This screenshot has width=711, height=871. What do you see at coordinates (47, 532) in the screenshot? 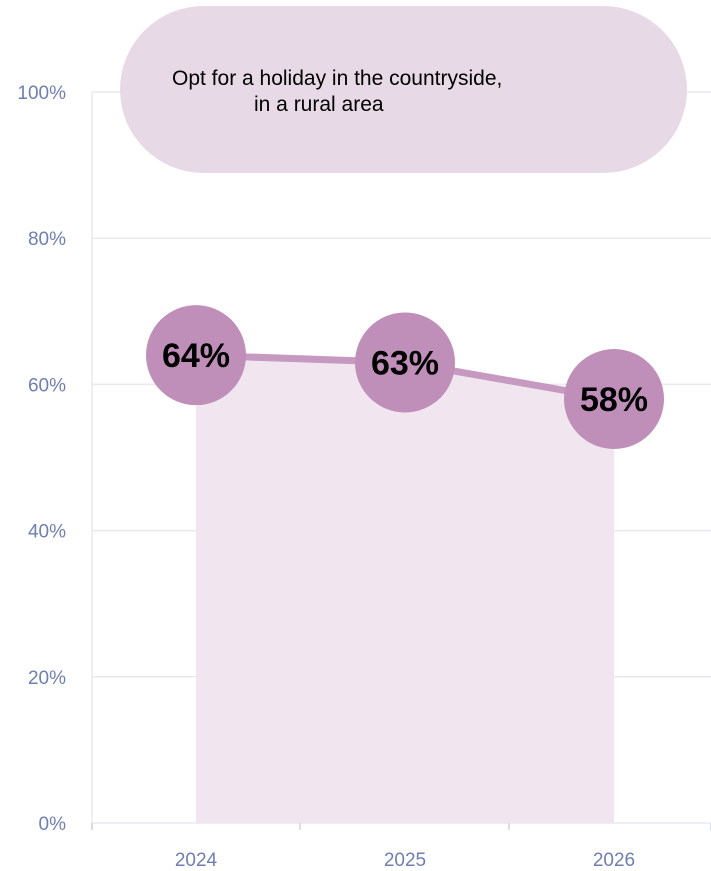
I see `y-tick-label: 40%` at bounding box center [47, 532].